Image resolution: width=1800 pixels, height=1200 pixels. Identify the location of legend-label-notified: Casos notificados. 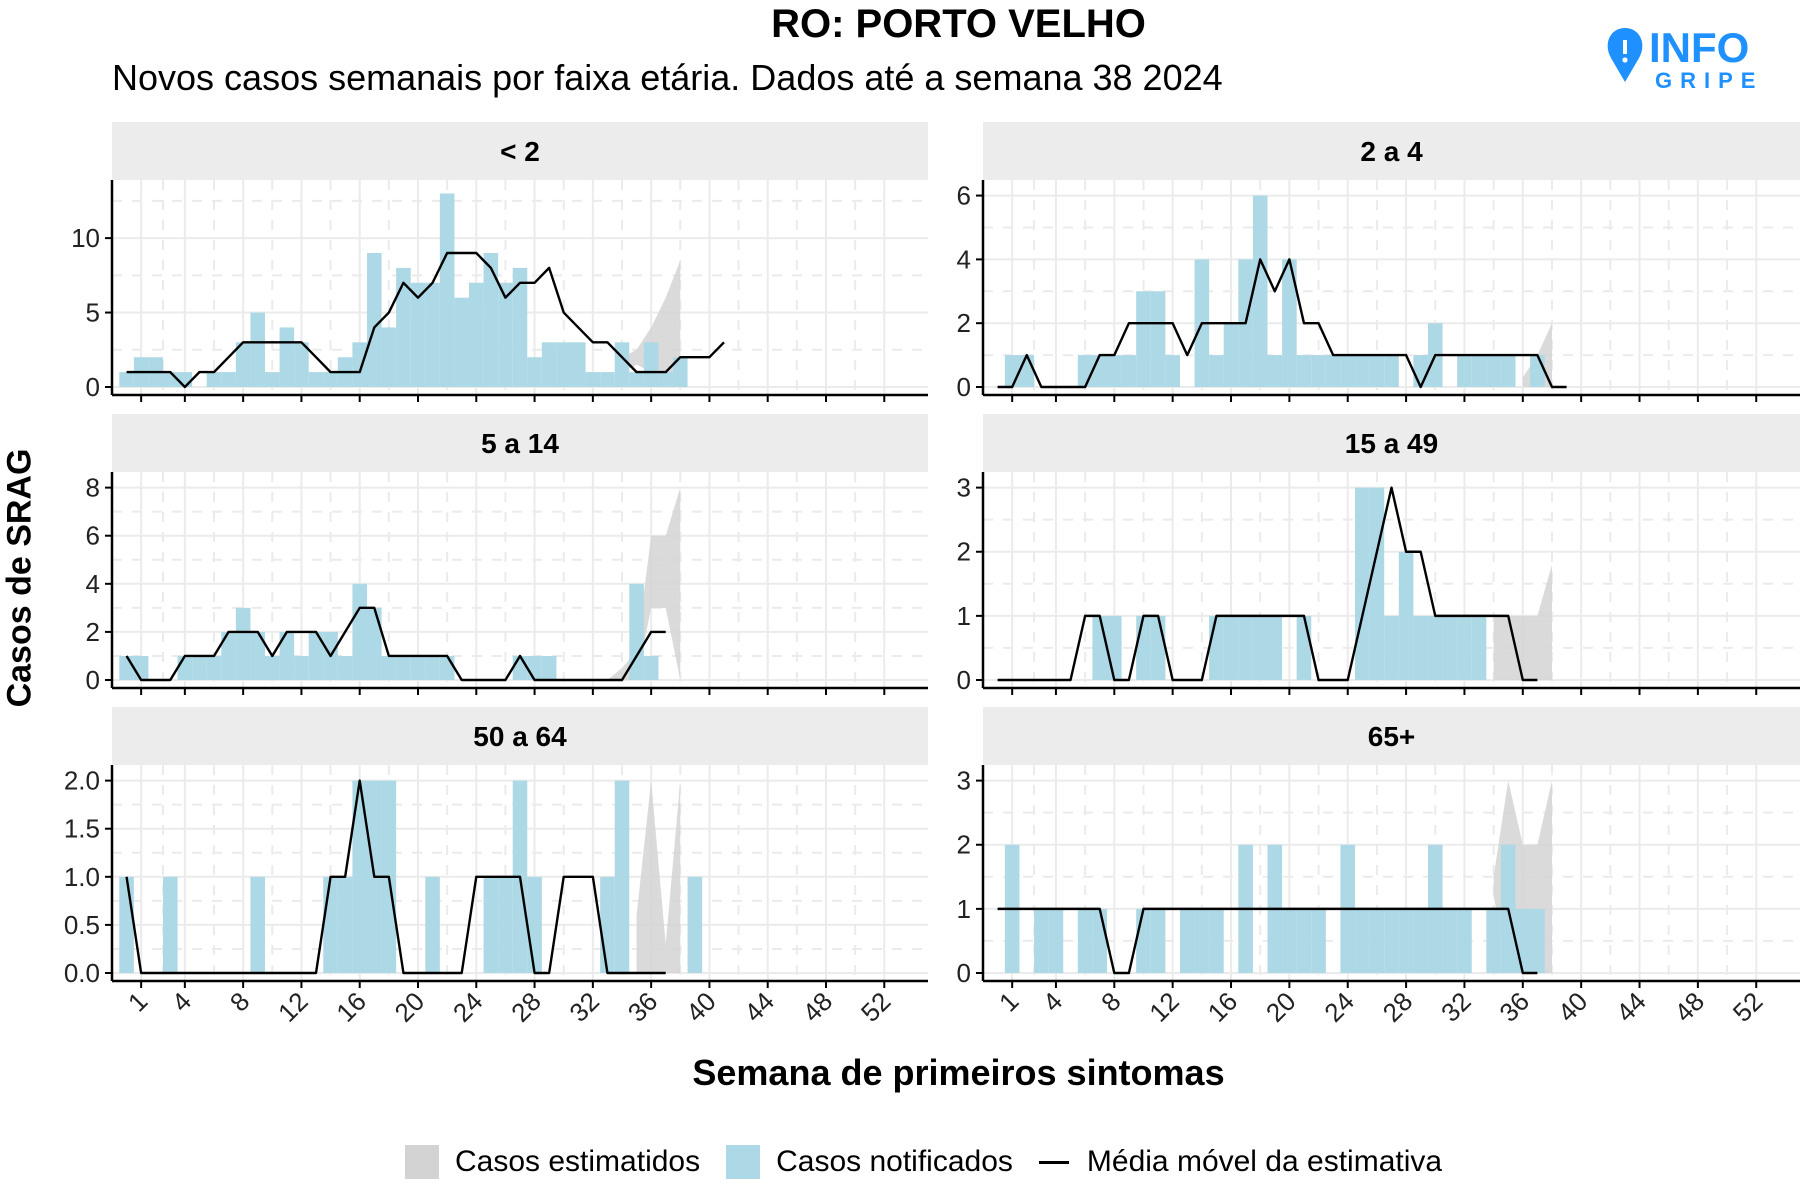
(894, 1161).